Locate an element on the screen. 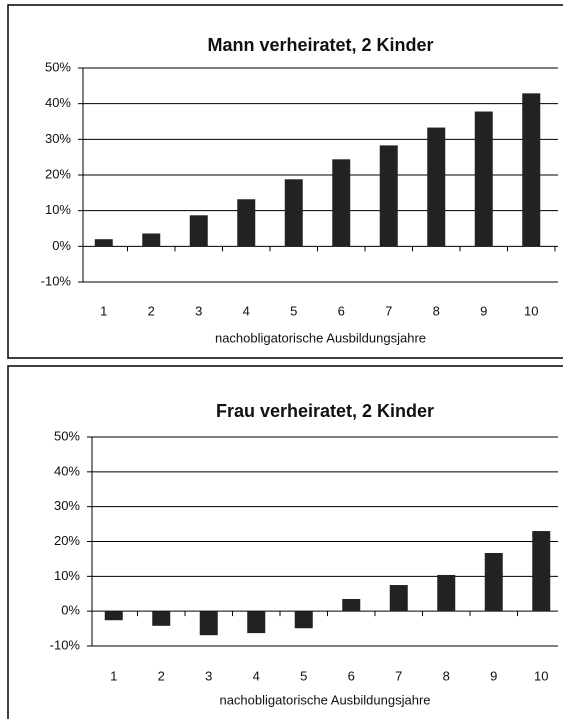 This screenshot has height=719, width=563. chart-title: Mann verheiratet, 2 Kinder is located at coordinates (320, 45).